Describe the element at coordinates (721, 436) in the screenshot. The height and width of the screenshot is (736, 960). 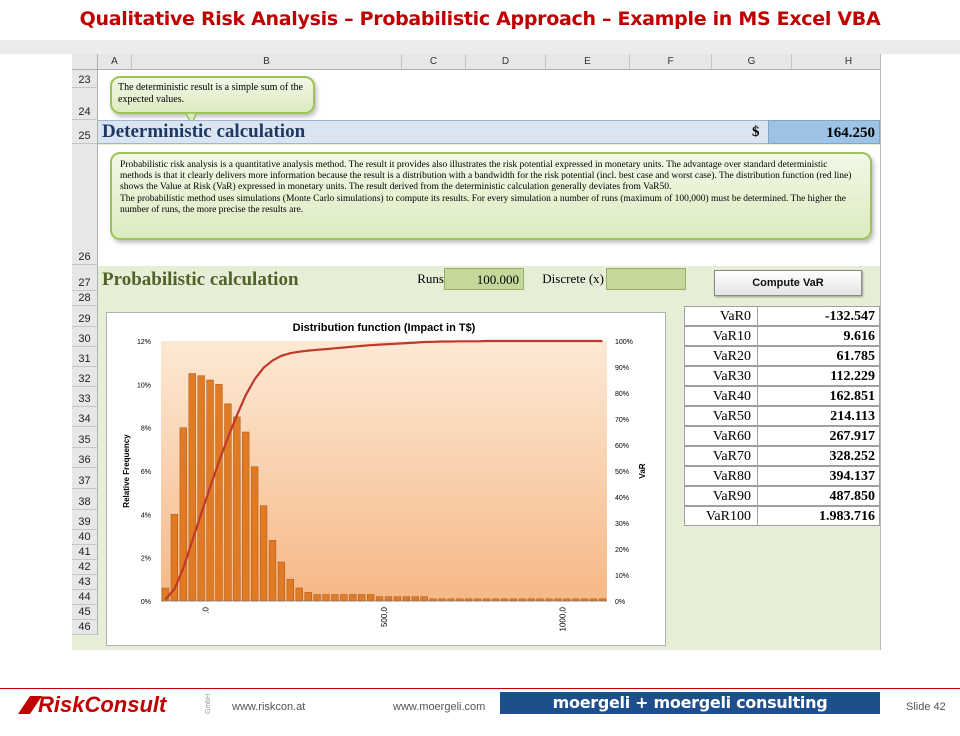
I see `var-label: VaR60` at that location.